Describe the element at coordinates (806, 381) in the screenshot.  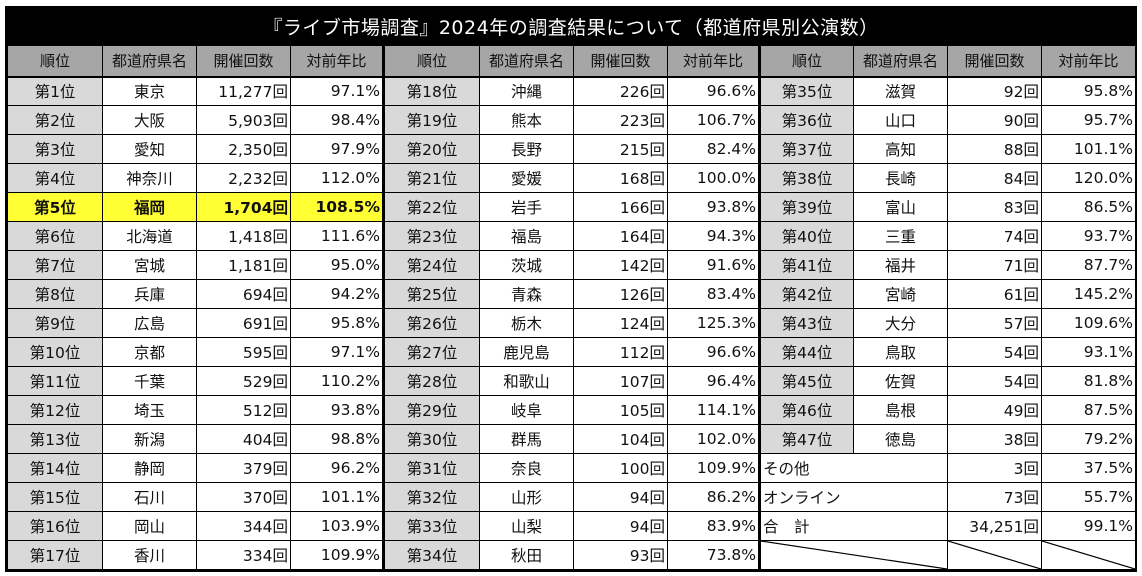
I see `rank-cell: 第45位` at that location.